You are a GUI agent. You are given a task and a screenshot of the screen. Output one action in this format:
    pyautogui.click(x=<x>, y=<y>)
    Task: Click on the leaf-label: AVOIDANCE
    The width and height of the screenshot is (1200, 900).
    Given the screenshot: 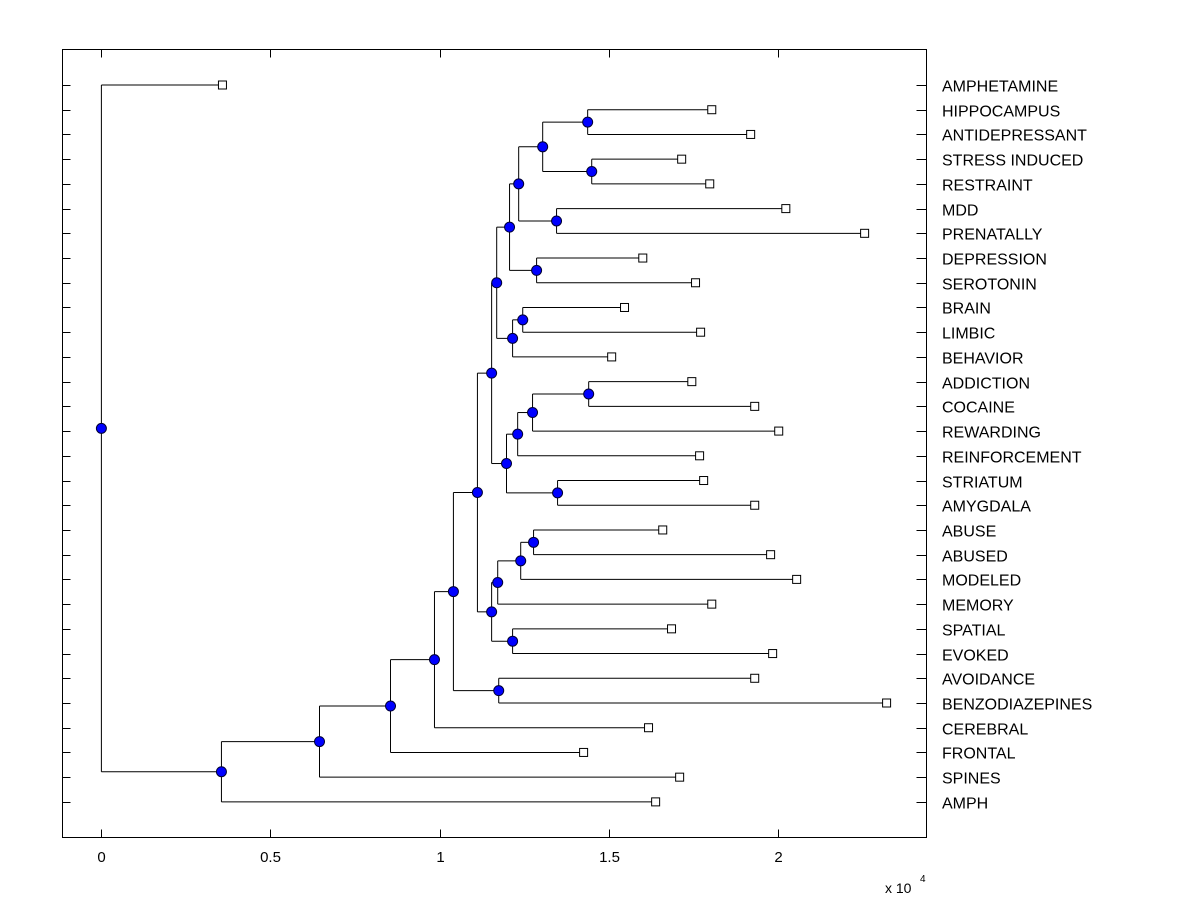 What is the action you would take?
    pyautogui.click(x=988, y=680)
    